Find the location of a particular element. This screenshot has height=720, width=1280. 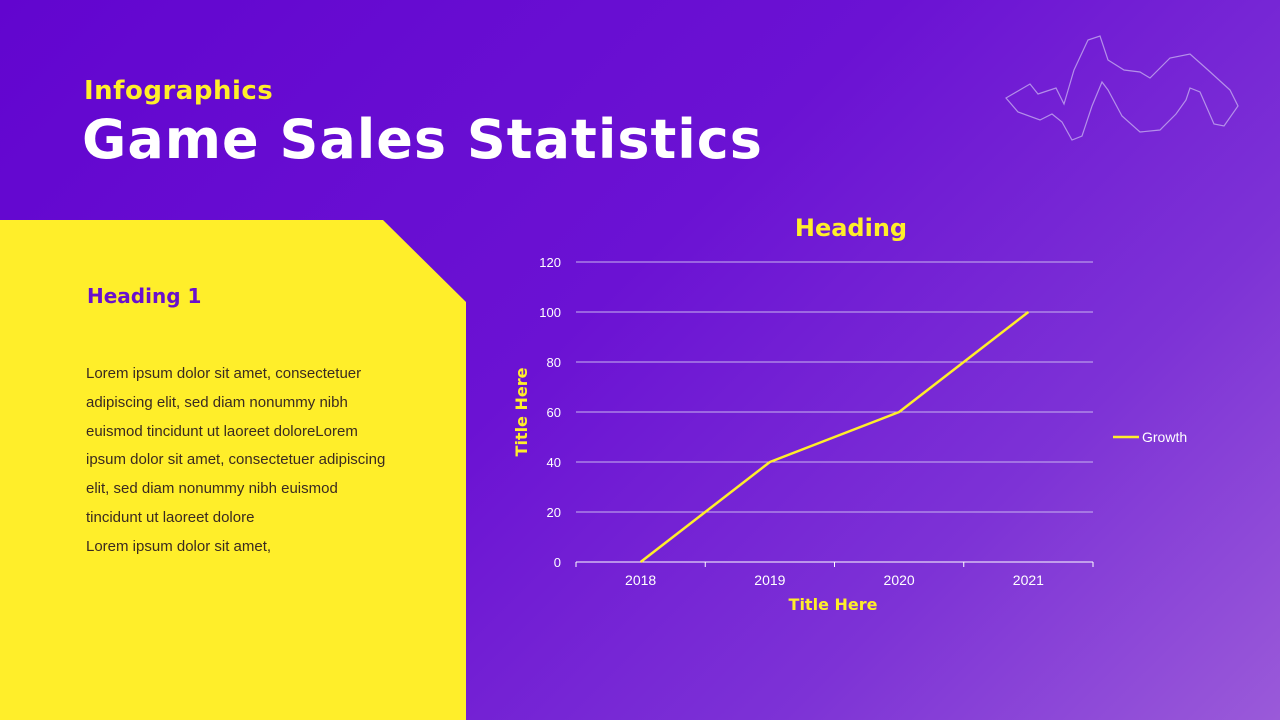

grid-lines is located at coordinates (834, 387).